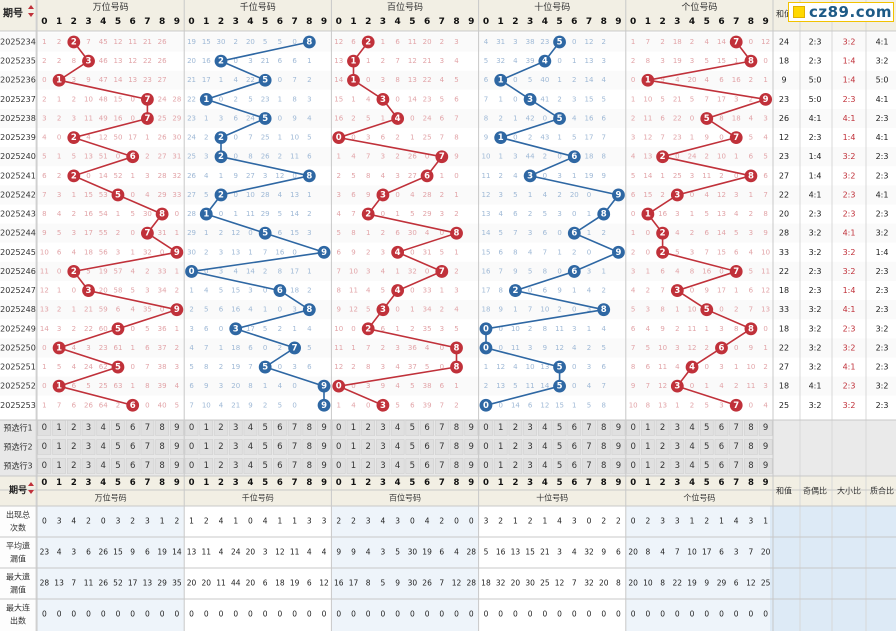 The height and width of the screenshot is (631, 896). Describe the element at coordinates (31, 11) in the screenshot. I see `sort-icon` at that location.